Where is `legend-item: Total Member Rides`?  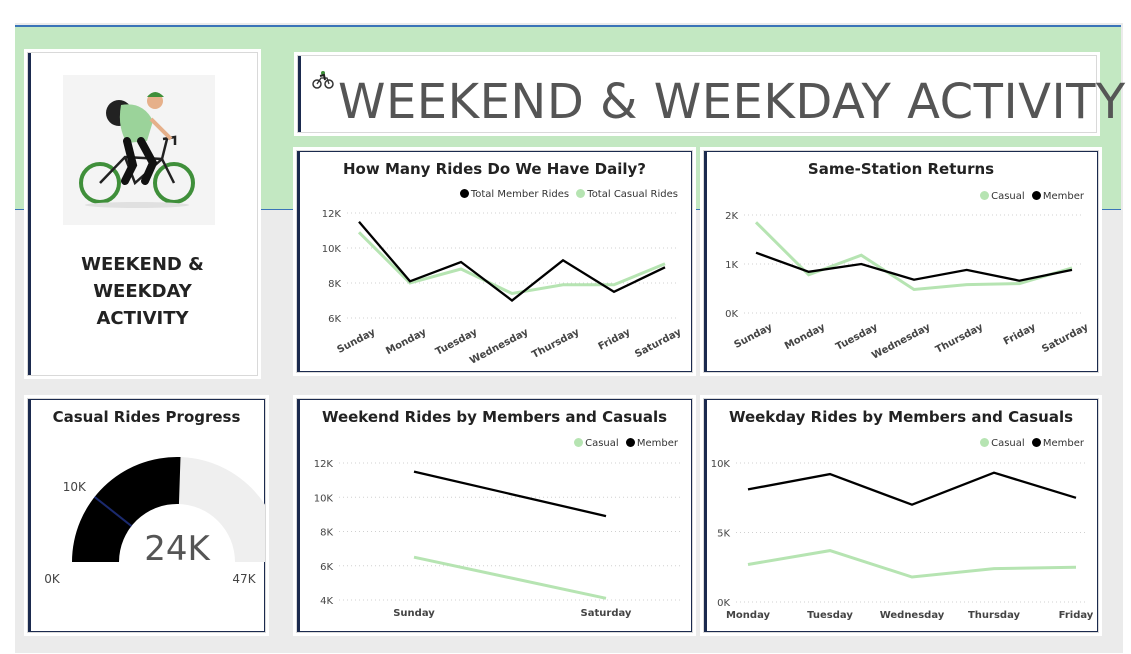 legend-item: Total Member Rides is located at coordinates (514, 194).